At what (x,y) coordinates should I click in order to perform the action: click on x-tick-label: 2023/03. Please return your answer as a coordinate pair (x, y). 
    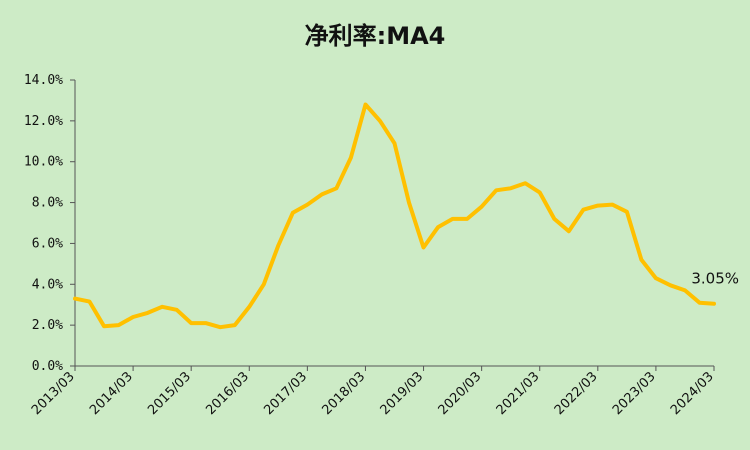
    Looking at the image, I should click on (634, 393).